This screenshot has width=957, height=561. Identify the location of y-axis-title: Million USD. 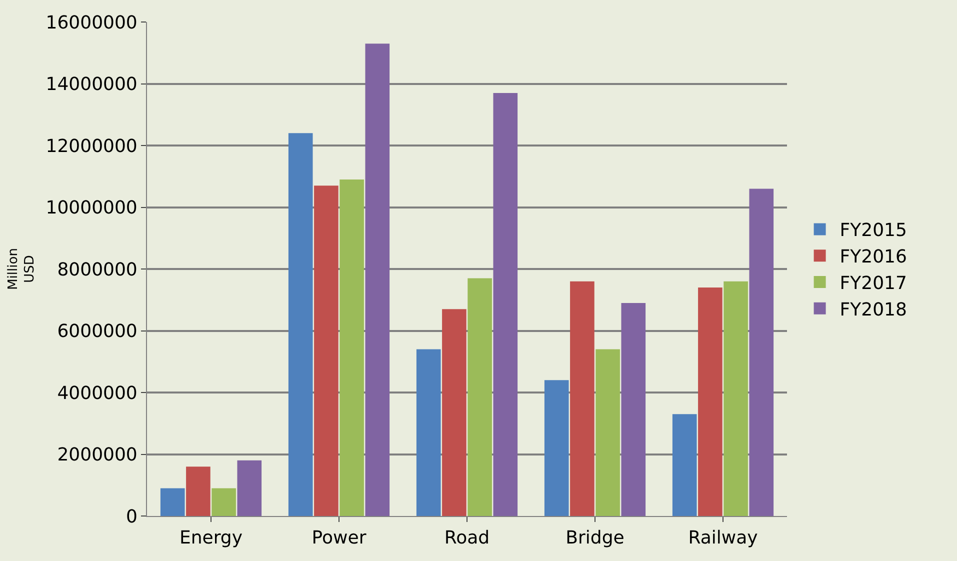
(22, 269).